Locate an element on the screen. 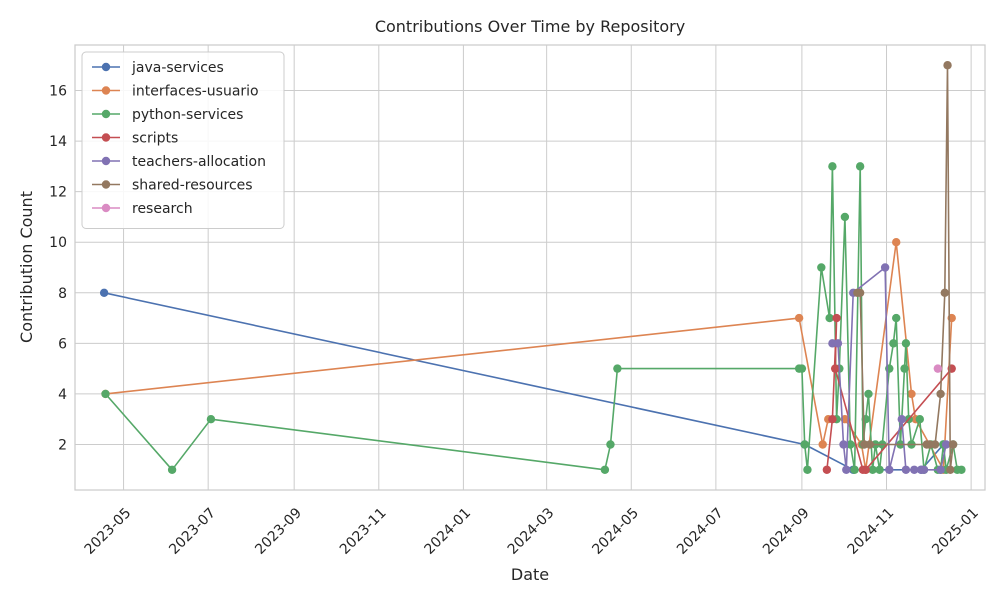 The width and height of the screenshot is (1000, 600). legend-entry: shared-resources is located at coordinates (172, 186).